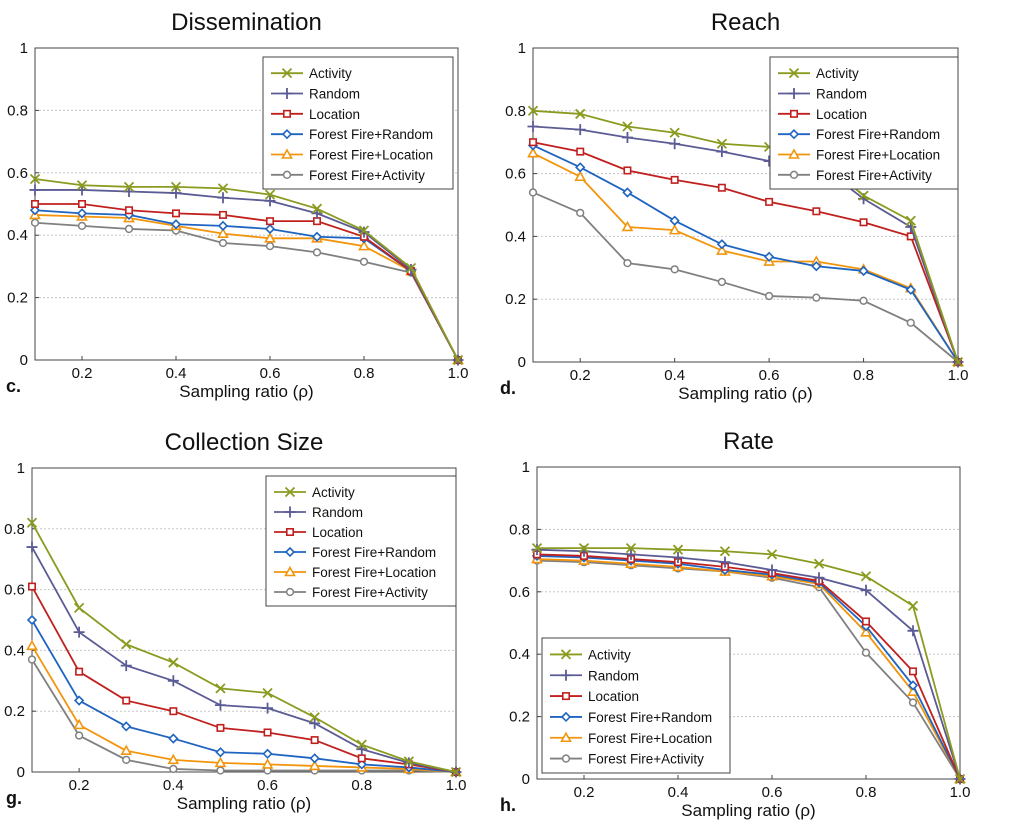  I want to click on series-forest-fire-random, so click(244, 696).